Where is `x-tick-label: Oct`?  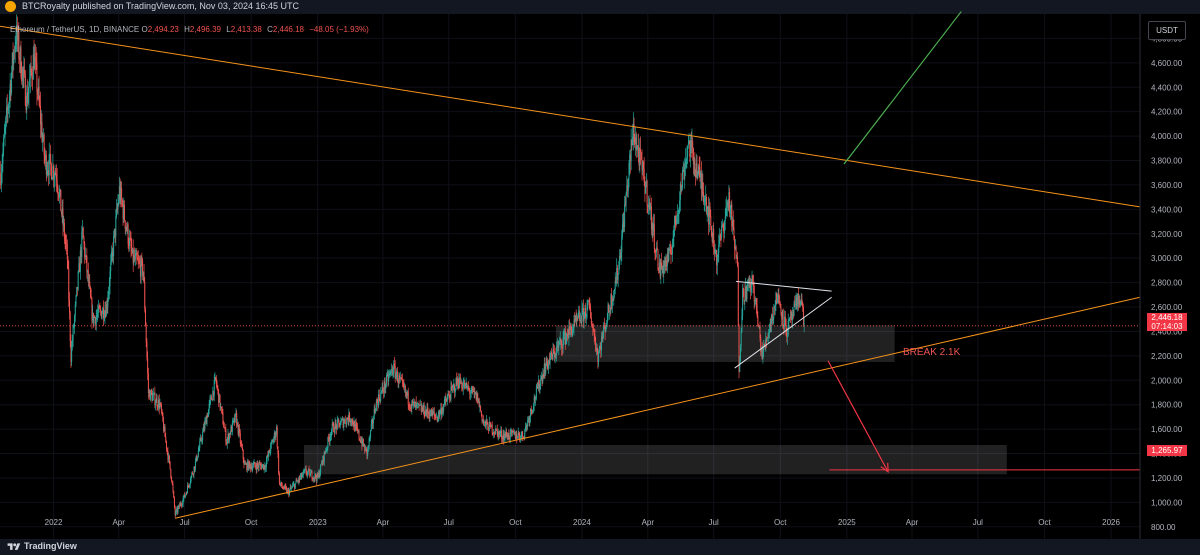
x-tick-label: Oct is located at coordinates (251, 522).